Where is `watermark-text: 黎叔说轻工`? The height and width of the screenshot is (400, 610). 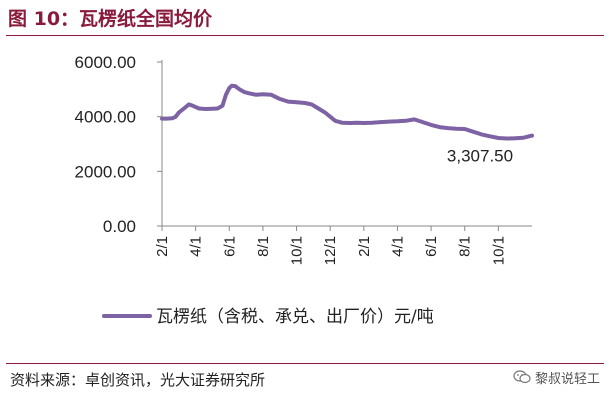 watermark-text: 黎叔说轻工 is located at coordinates (567, 379).